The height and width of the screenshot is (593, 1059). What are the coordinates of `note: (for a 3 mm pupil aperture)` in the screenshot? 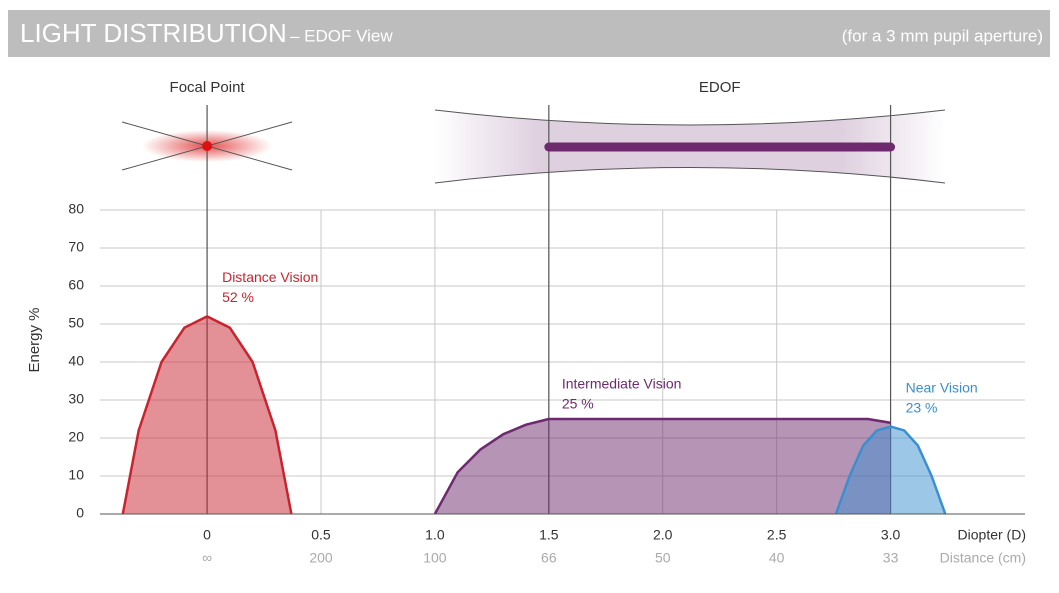 It's located at (942, 35).